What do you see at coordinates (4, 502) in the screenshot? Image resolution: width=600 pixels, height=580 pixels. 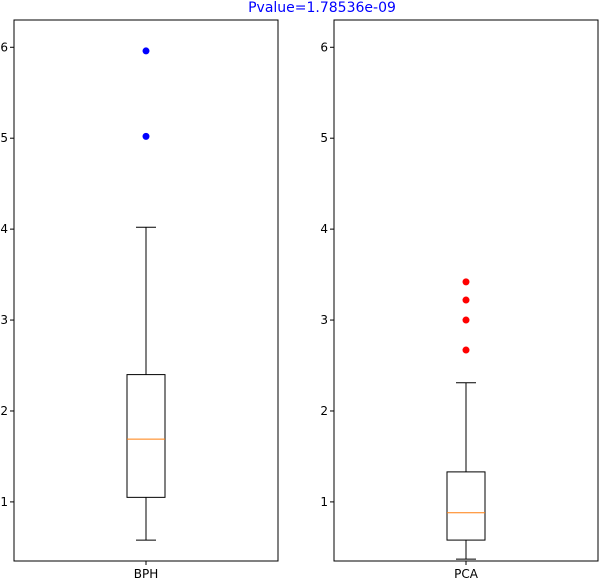 I see `bph-ytick-label: 1` at bounding box center [4, 502].